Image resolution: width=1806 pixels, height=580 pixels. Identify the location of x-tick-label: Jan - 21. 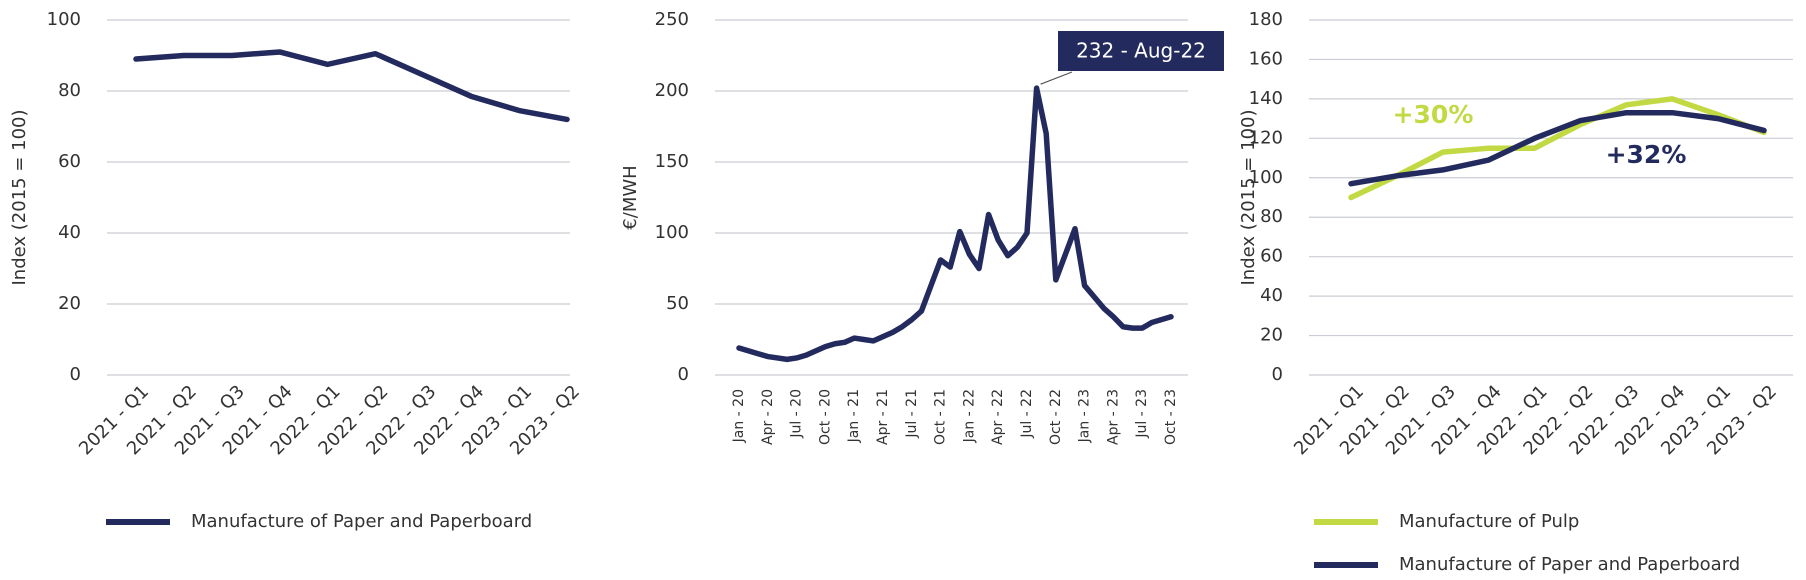
(854, 416).